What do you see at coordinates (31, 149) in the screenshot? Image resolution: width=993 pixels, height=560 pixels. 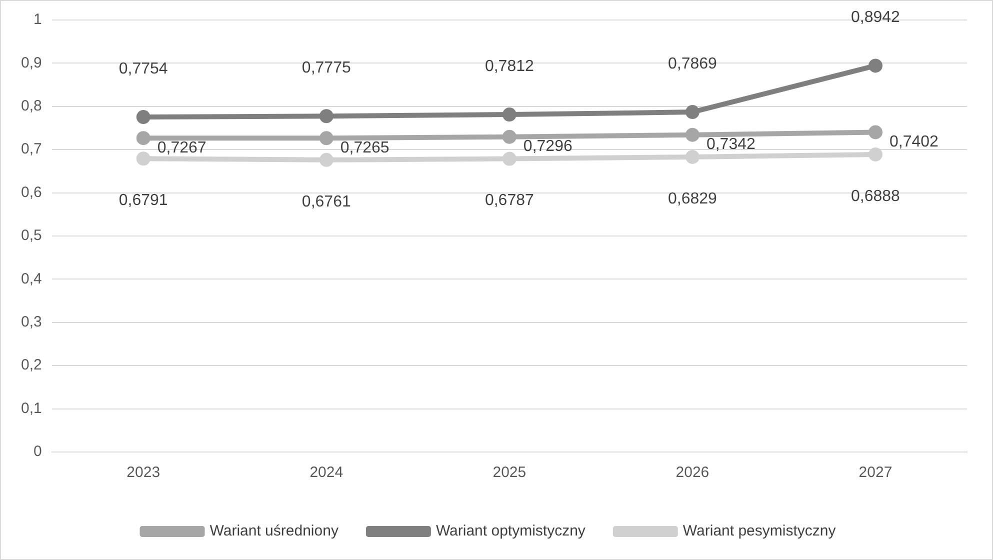 I see `y-tick-label: 0,7` at bounding box center [31, 149].